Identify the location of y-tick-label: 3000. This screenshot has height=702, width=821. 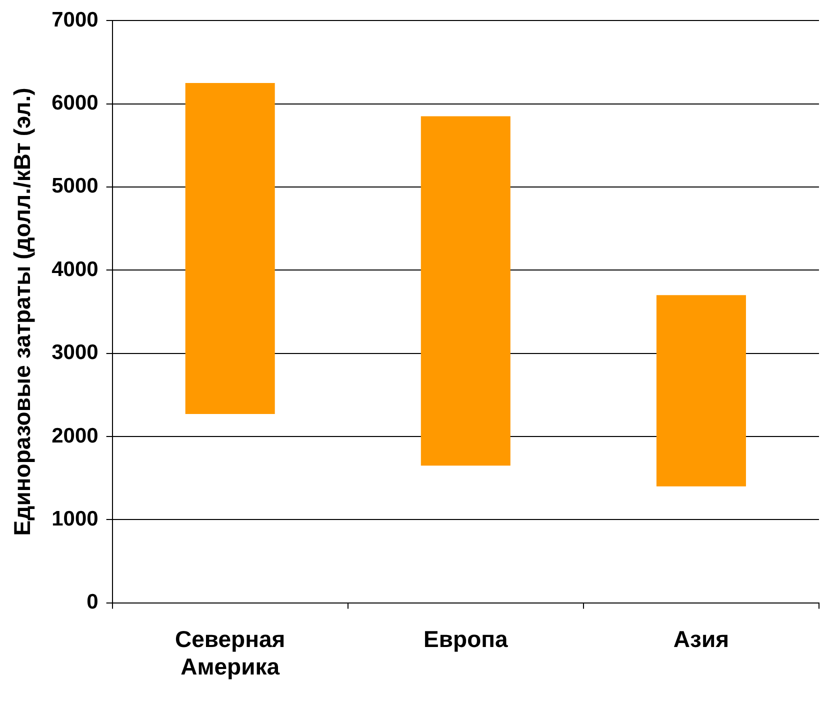
(75, 352).